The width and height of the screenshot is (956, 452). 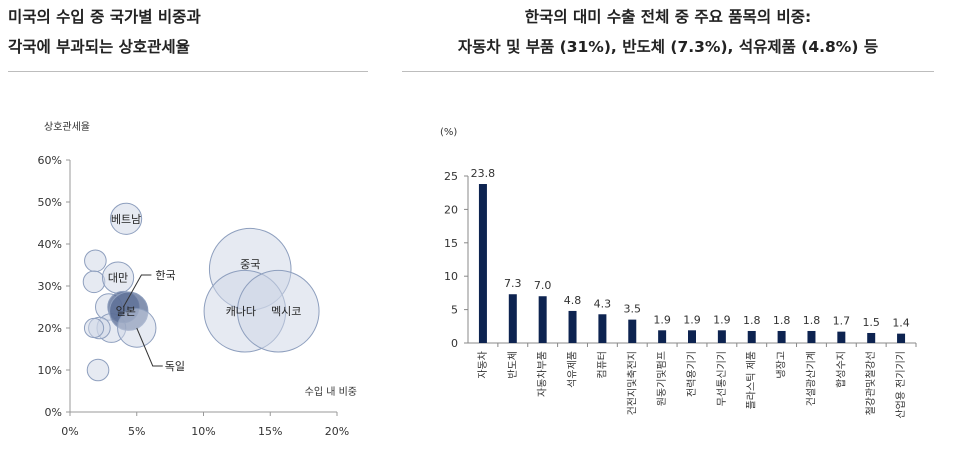 What do you see at coordinates (542, 319) in the screenshot?
I see `bar-자동차부품` at bounding box center [542, 319].